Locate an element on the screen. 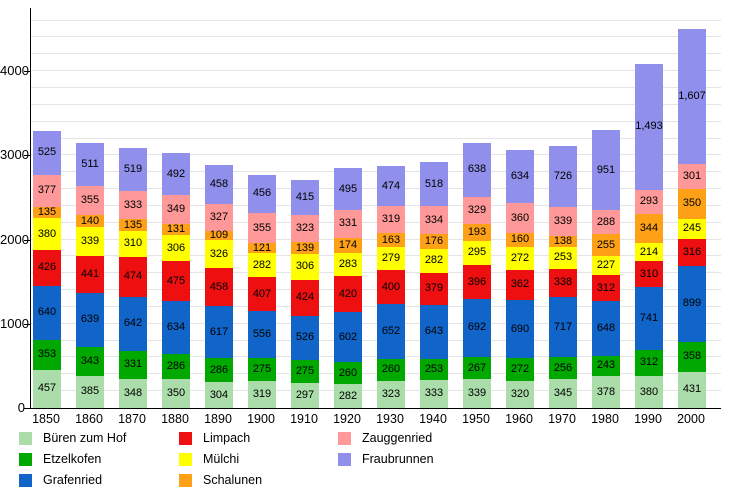 The width and height of the screenshot is (745, 500). segment-value-label: 525 is located at coordinates (47, 152).